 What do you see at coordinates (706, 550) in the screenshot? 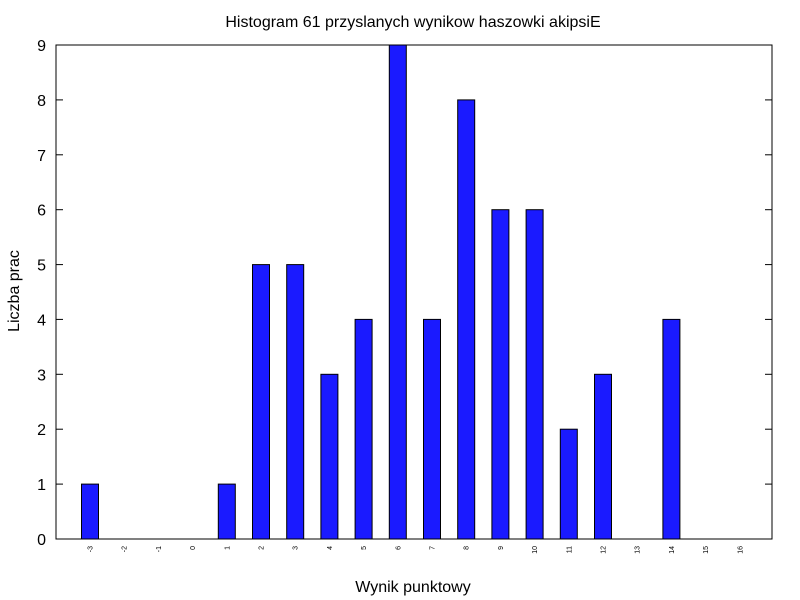
I see `x-tick-label: 15` at bounding box center [706, 550].